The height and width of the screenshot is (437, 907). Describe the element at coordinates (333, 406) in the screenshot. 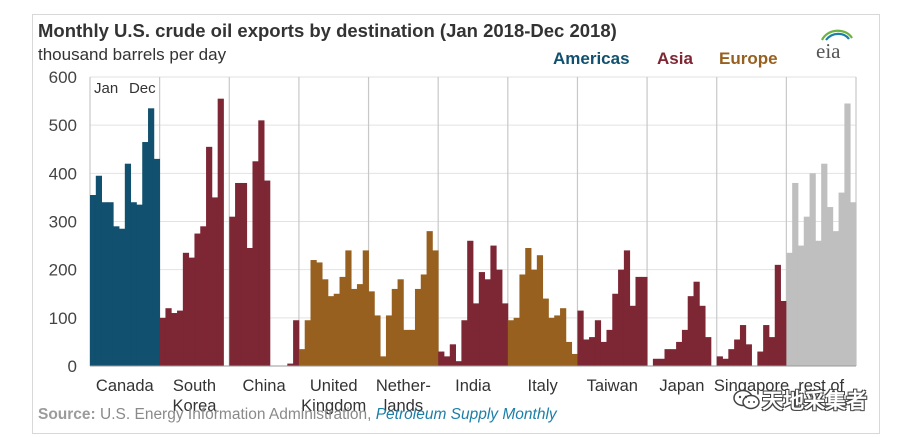

I see `category-label: Kingdom` at that location.